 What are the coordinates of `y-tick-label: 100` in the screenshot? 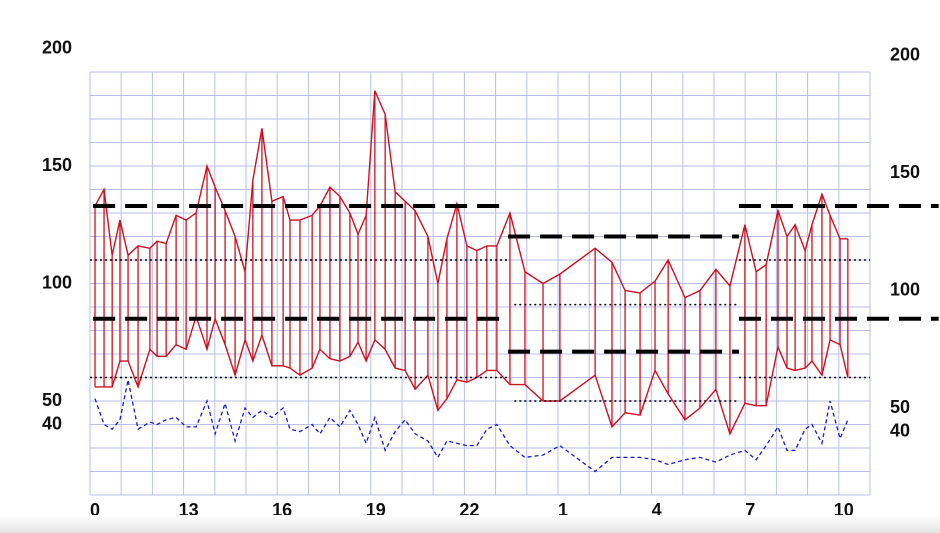 It's located at (57, 282).